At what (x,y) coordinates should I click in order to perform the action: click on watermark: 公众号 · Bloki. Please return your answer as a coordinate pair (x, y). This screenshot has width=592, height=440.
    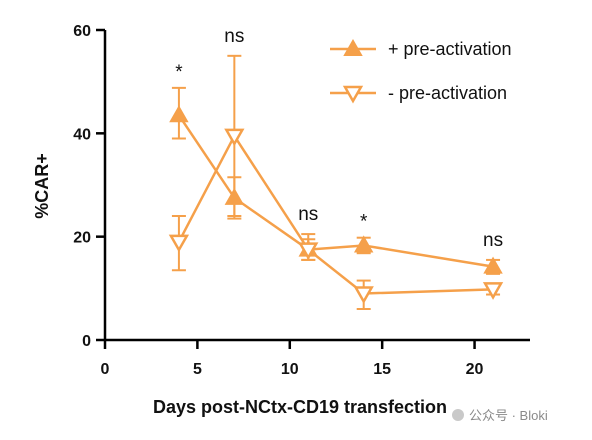
    Looking at the image, I should click on (500, 415).